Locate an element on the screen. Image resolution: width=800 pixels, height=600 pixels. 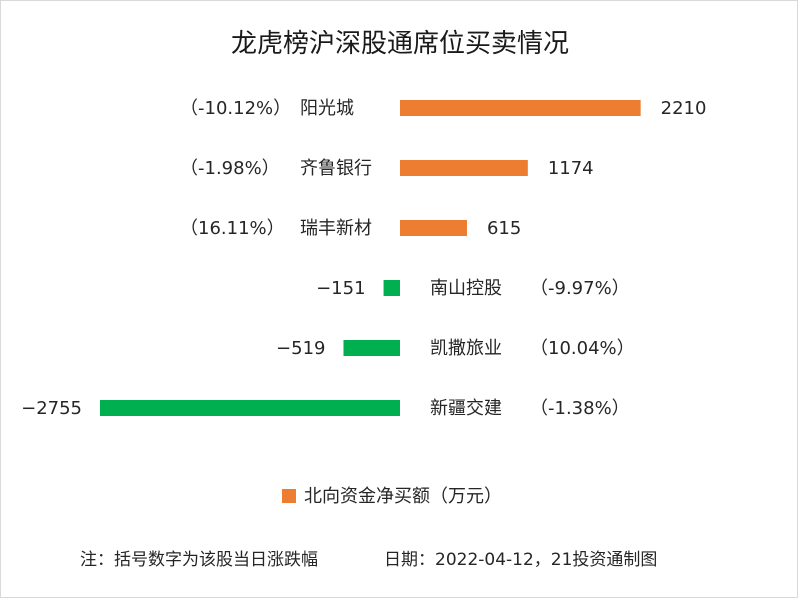
category-label: 齐鲁银行 is located at coordinates (336, 168).